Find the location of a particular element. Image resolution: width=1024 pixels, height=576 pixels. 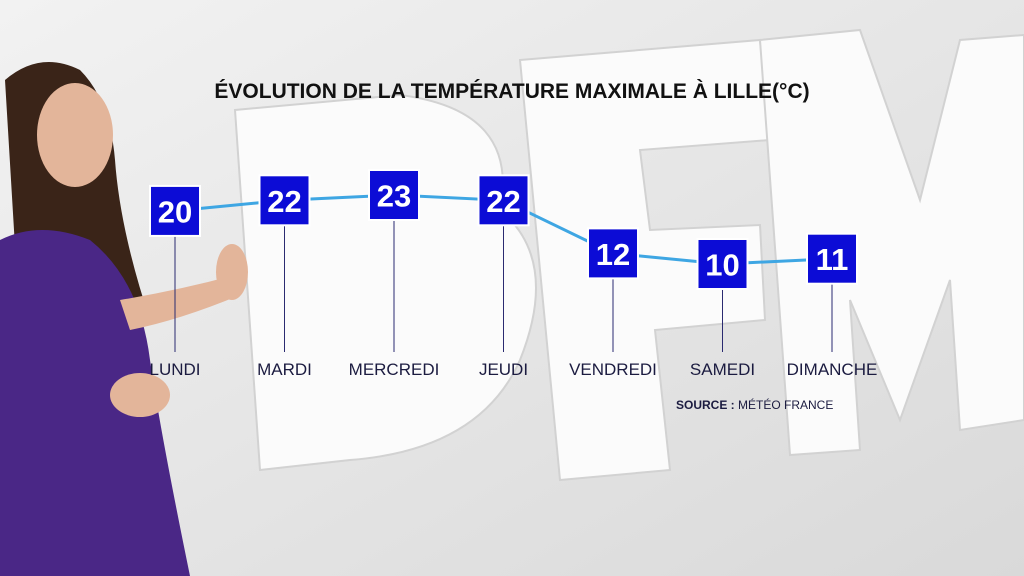

x-tick-label: DIMANCHE is located at coordinates (832, 369).